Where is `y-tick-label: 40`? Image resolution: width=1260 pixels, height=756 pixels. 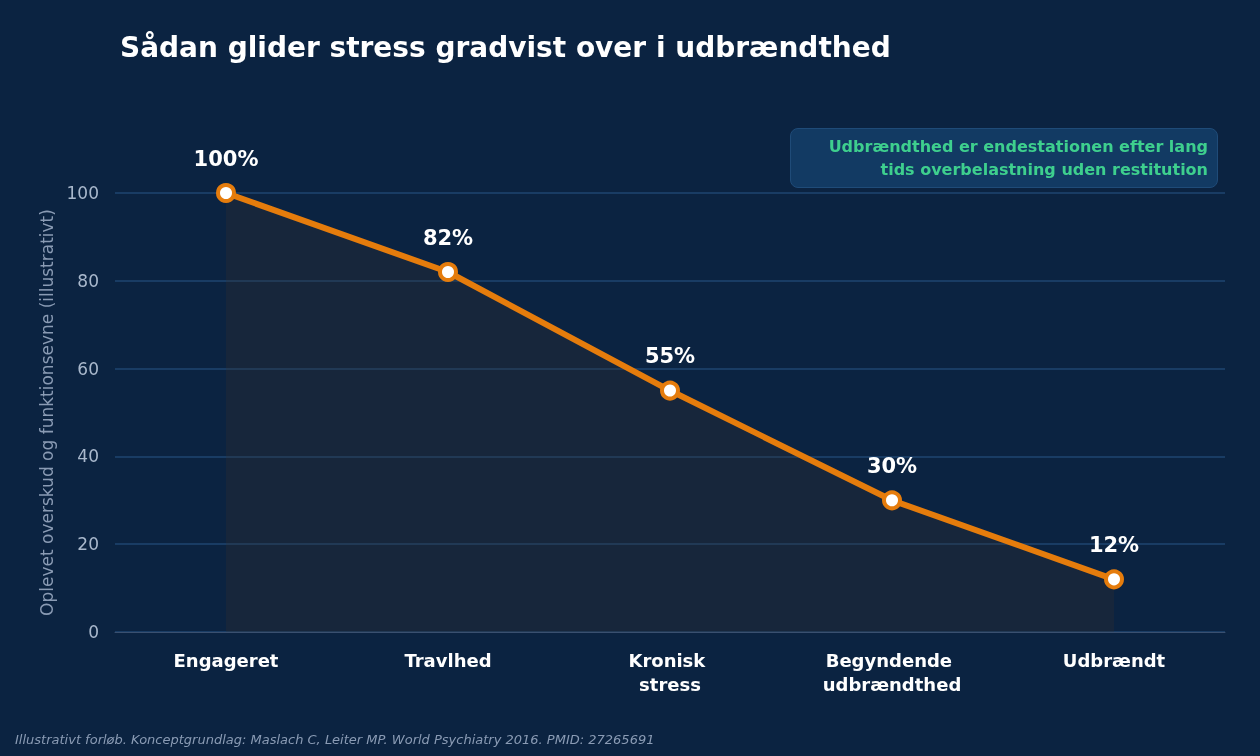
y-tick-label: 40 is located at coordinates (88, 456).